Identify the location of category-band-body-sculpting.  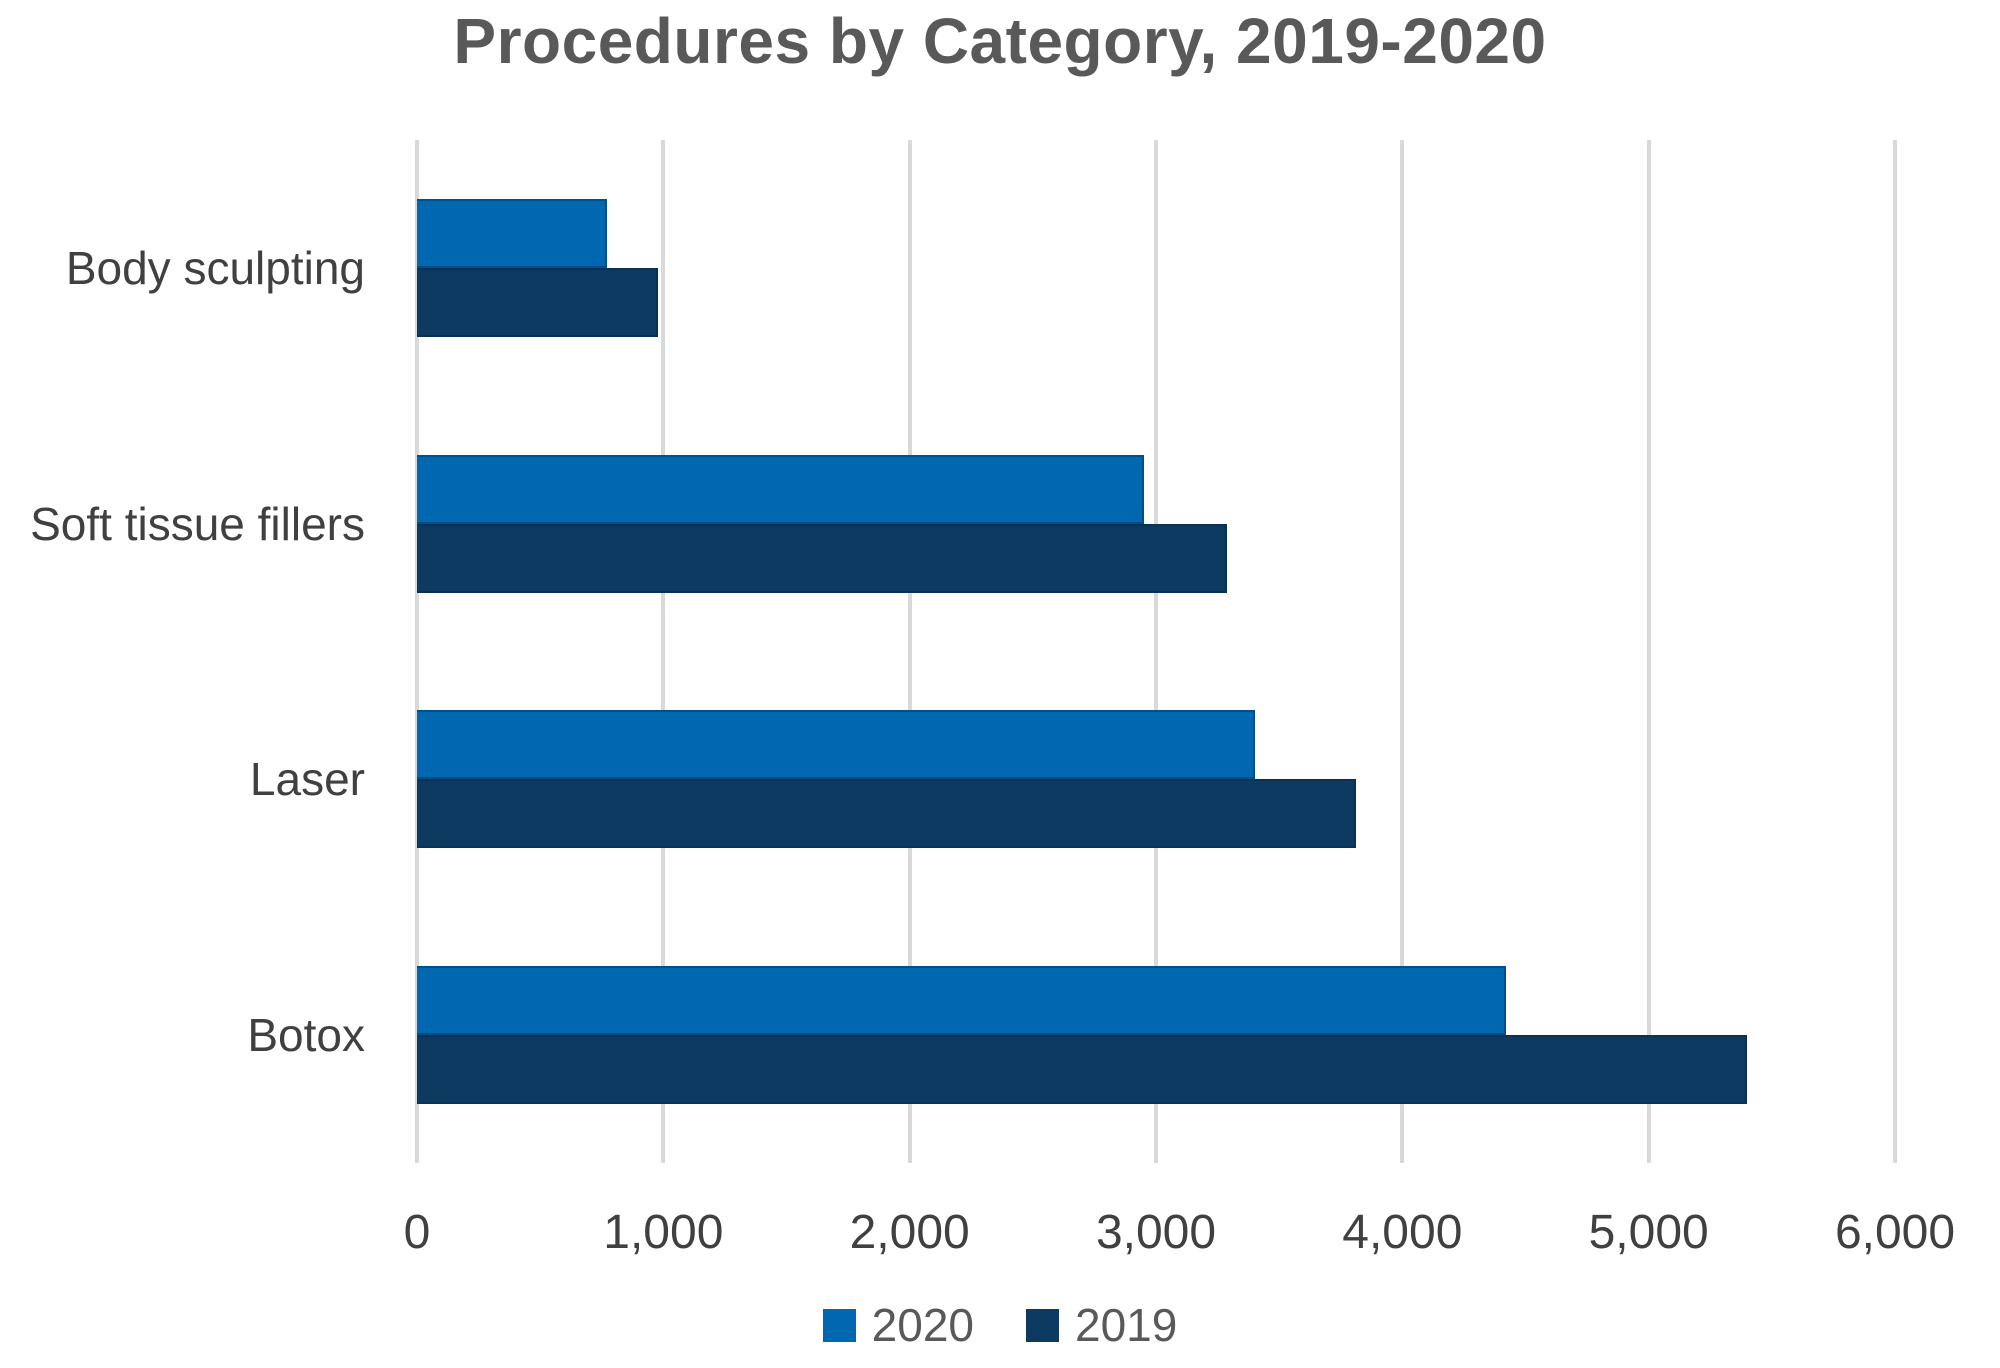
(1156, 268).